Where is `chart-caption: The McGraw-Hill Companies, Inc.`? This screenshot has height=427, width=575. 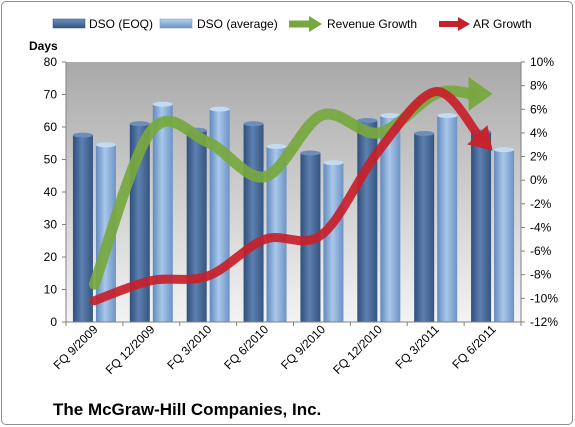 chart-caption: The McGraw-Hill Companies, Inc. is located at coordinates (187, 409).